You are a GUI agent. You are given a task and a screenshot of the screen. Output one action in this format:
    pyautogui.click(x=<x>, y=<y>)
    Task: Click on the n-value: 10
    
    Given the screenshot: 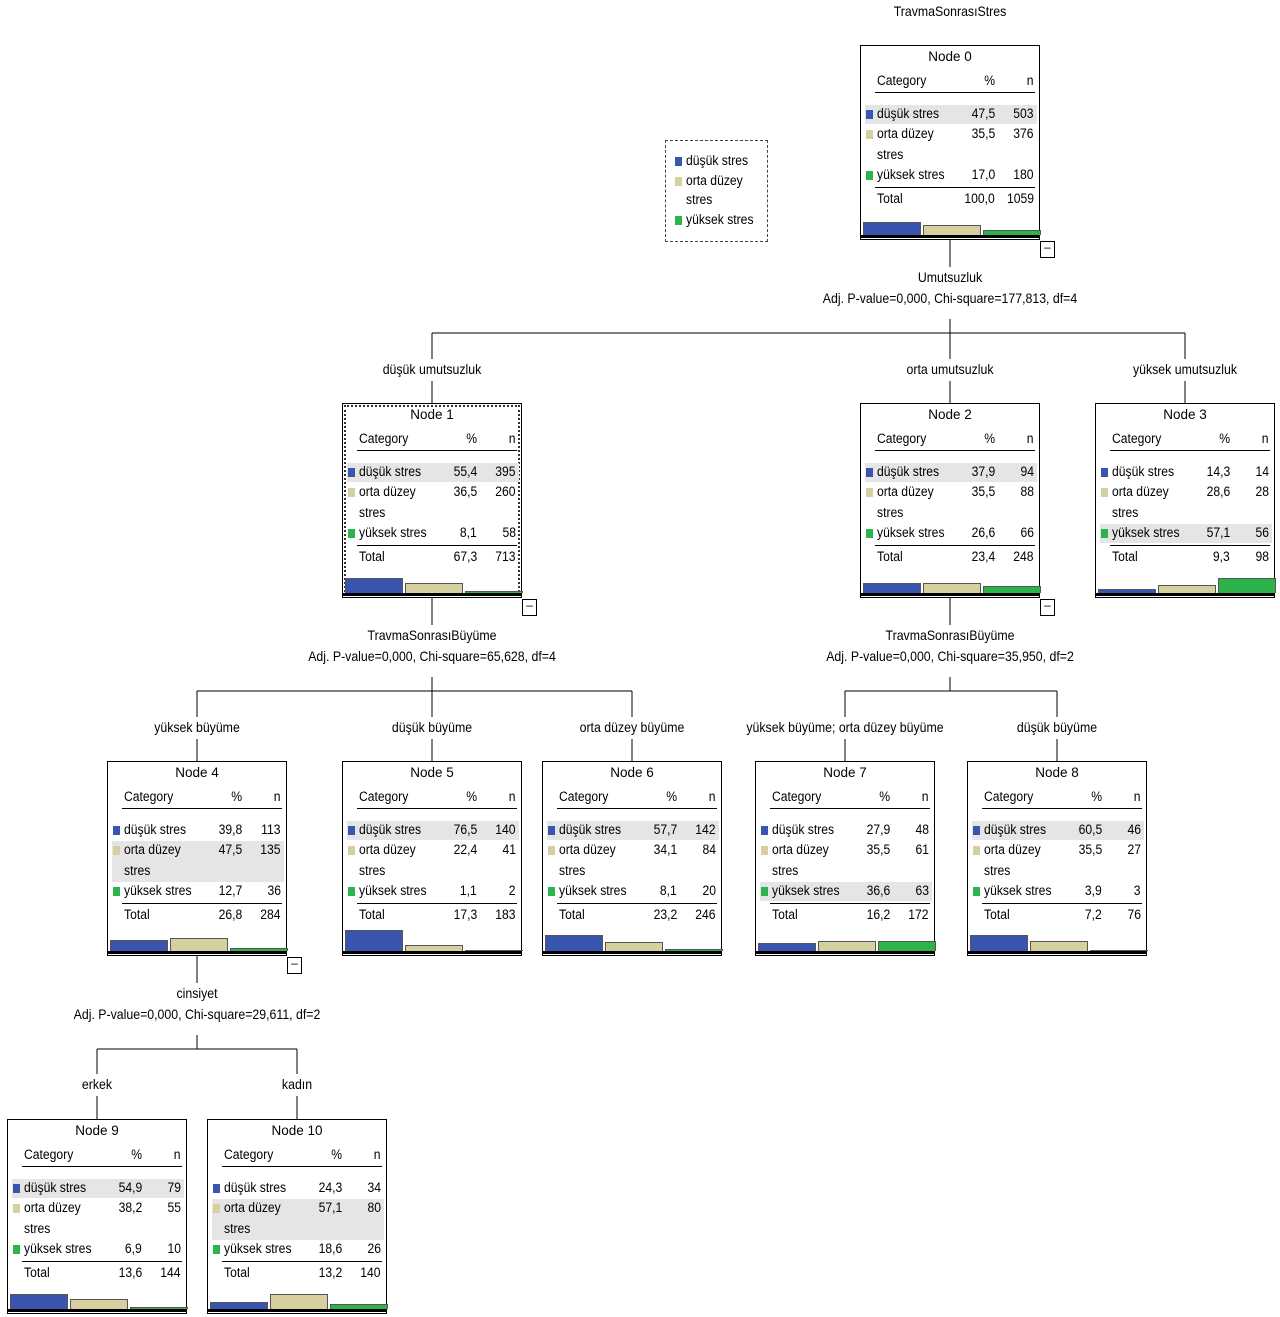 What is the action you would take?
    pyautogui.click(x=174, y=1248)
    